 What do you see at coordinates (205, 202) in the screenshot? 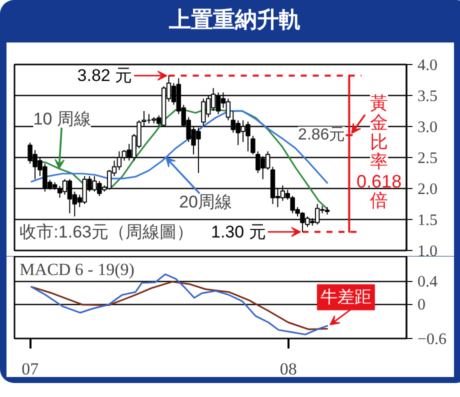
I see `annotation: 20周線` at bounding box center [205, 202].